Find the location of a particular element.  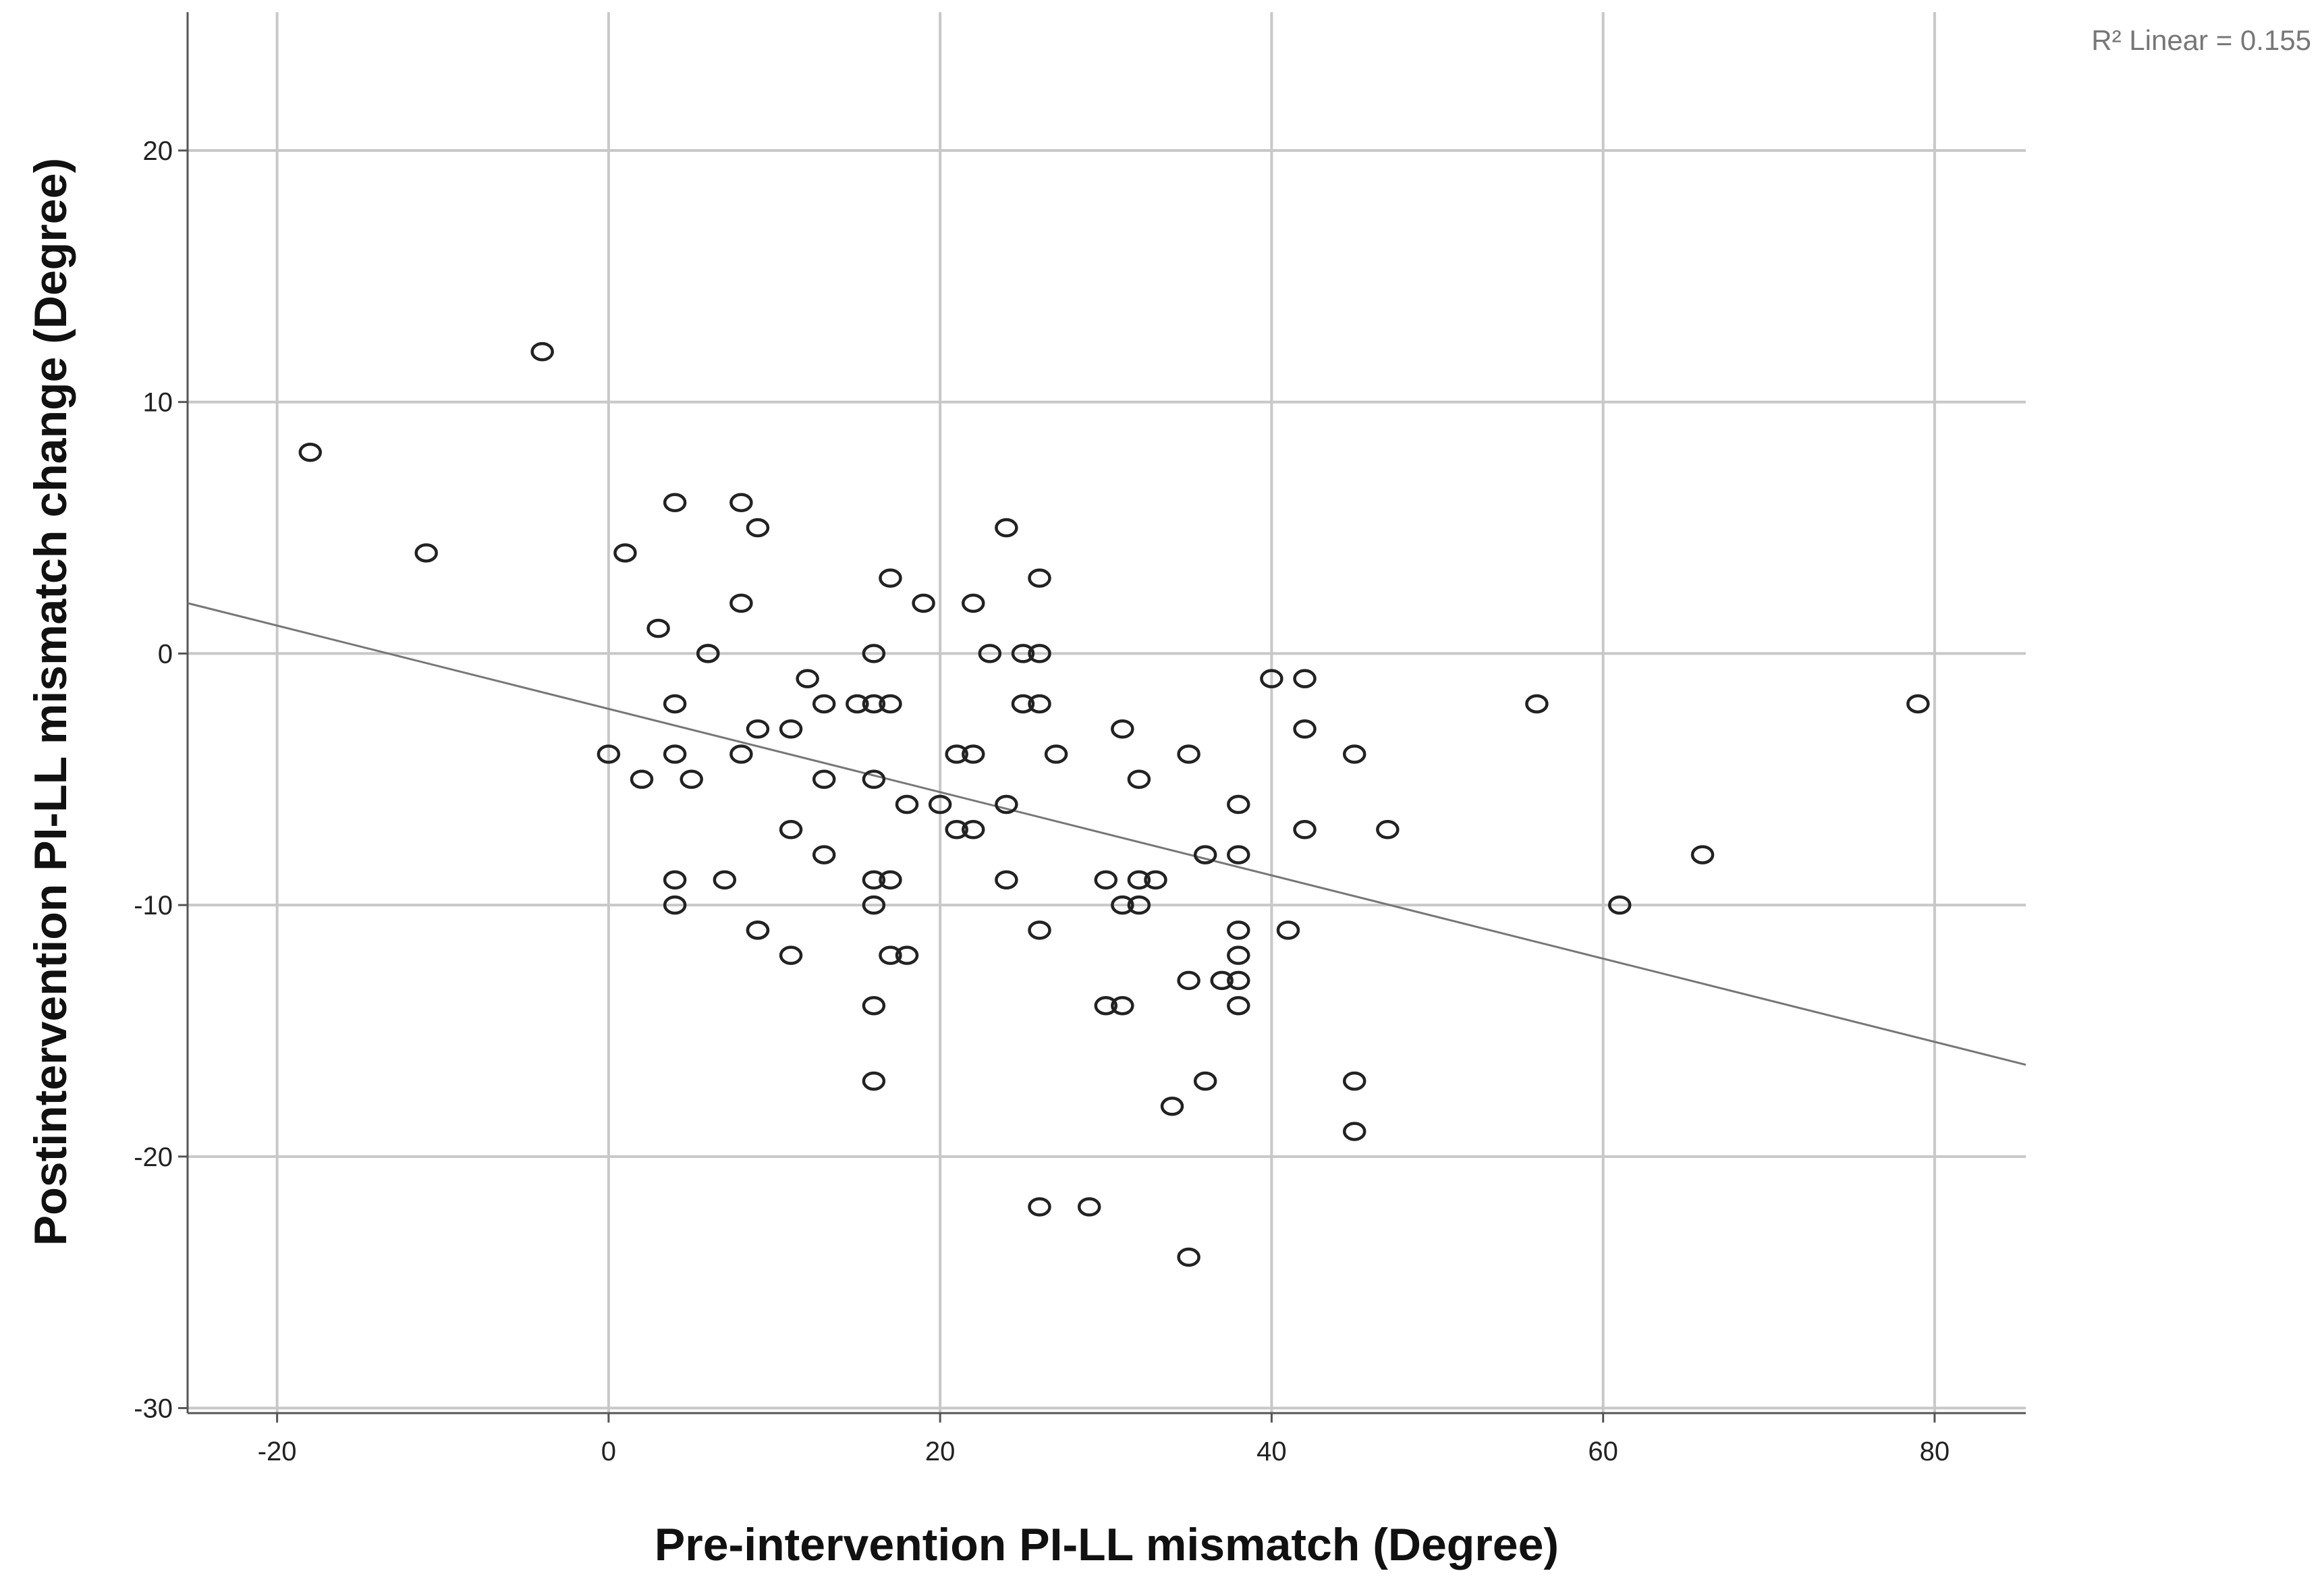

y-tick-label: 20 is located at coordinates (158, 151).